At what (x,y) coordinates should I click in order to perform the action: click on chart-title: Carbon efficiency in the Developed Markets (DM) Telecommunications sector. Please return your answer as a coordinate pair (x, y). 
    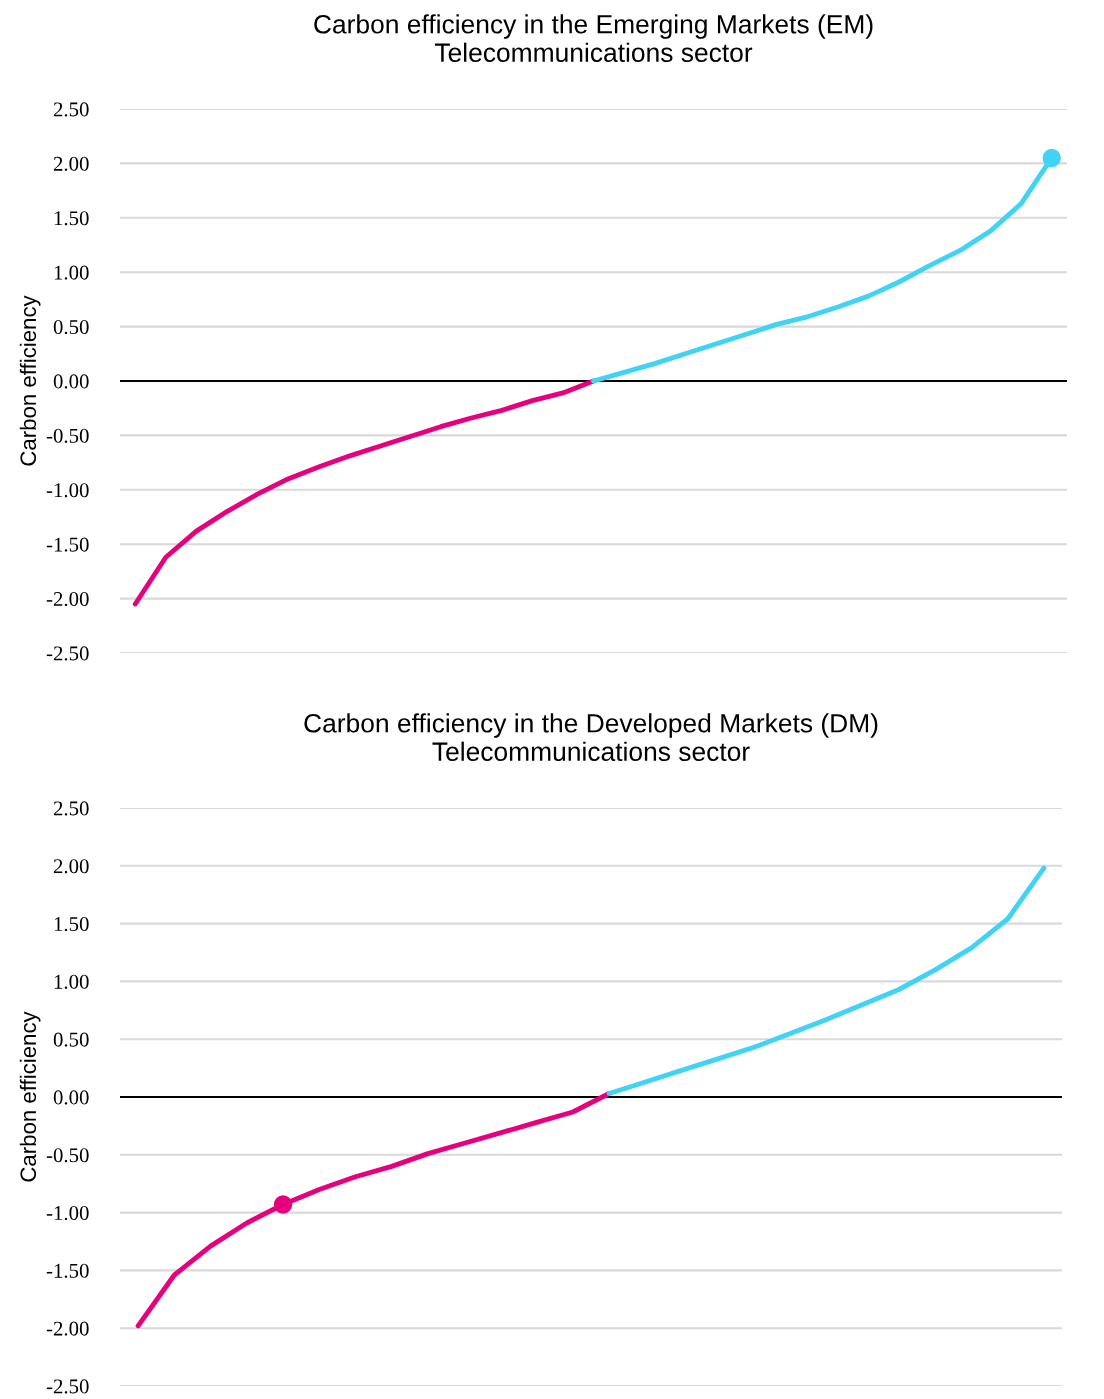
    Looking at the image, I should click on (591, 737).